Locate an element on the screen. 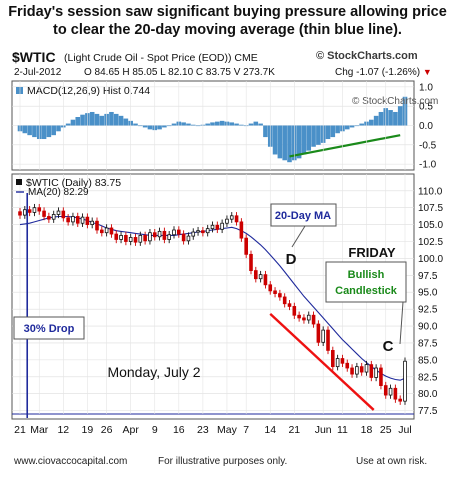  price-y-tick-label: 102.5 is located at coordinates (430, 242).